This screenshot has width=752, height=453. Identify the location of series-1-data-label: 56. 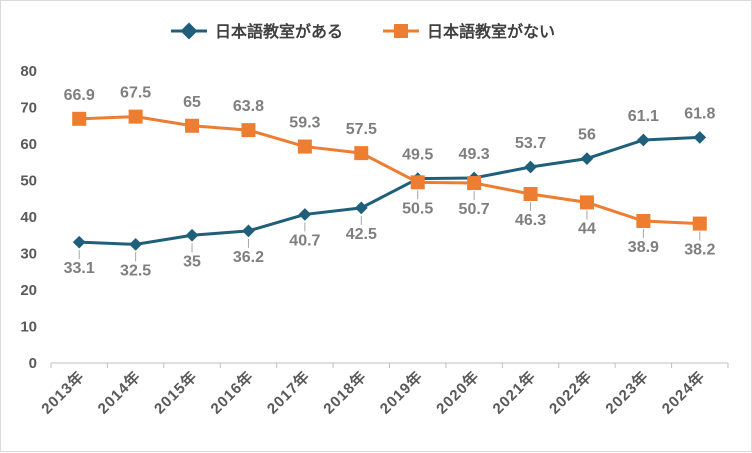
(587, 135).